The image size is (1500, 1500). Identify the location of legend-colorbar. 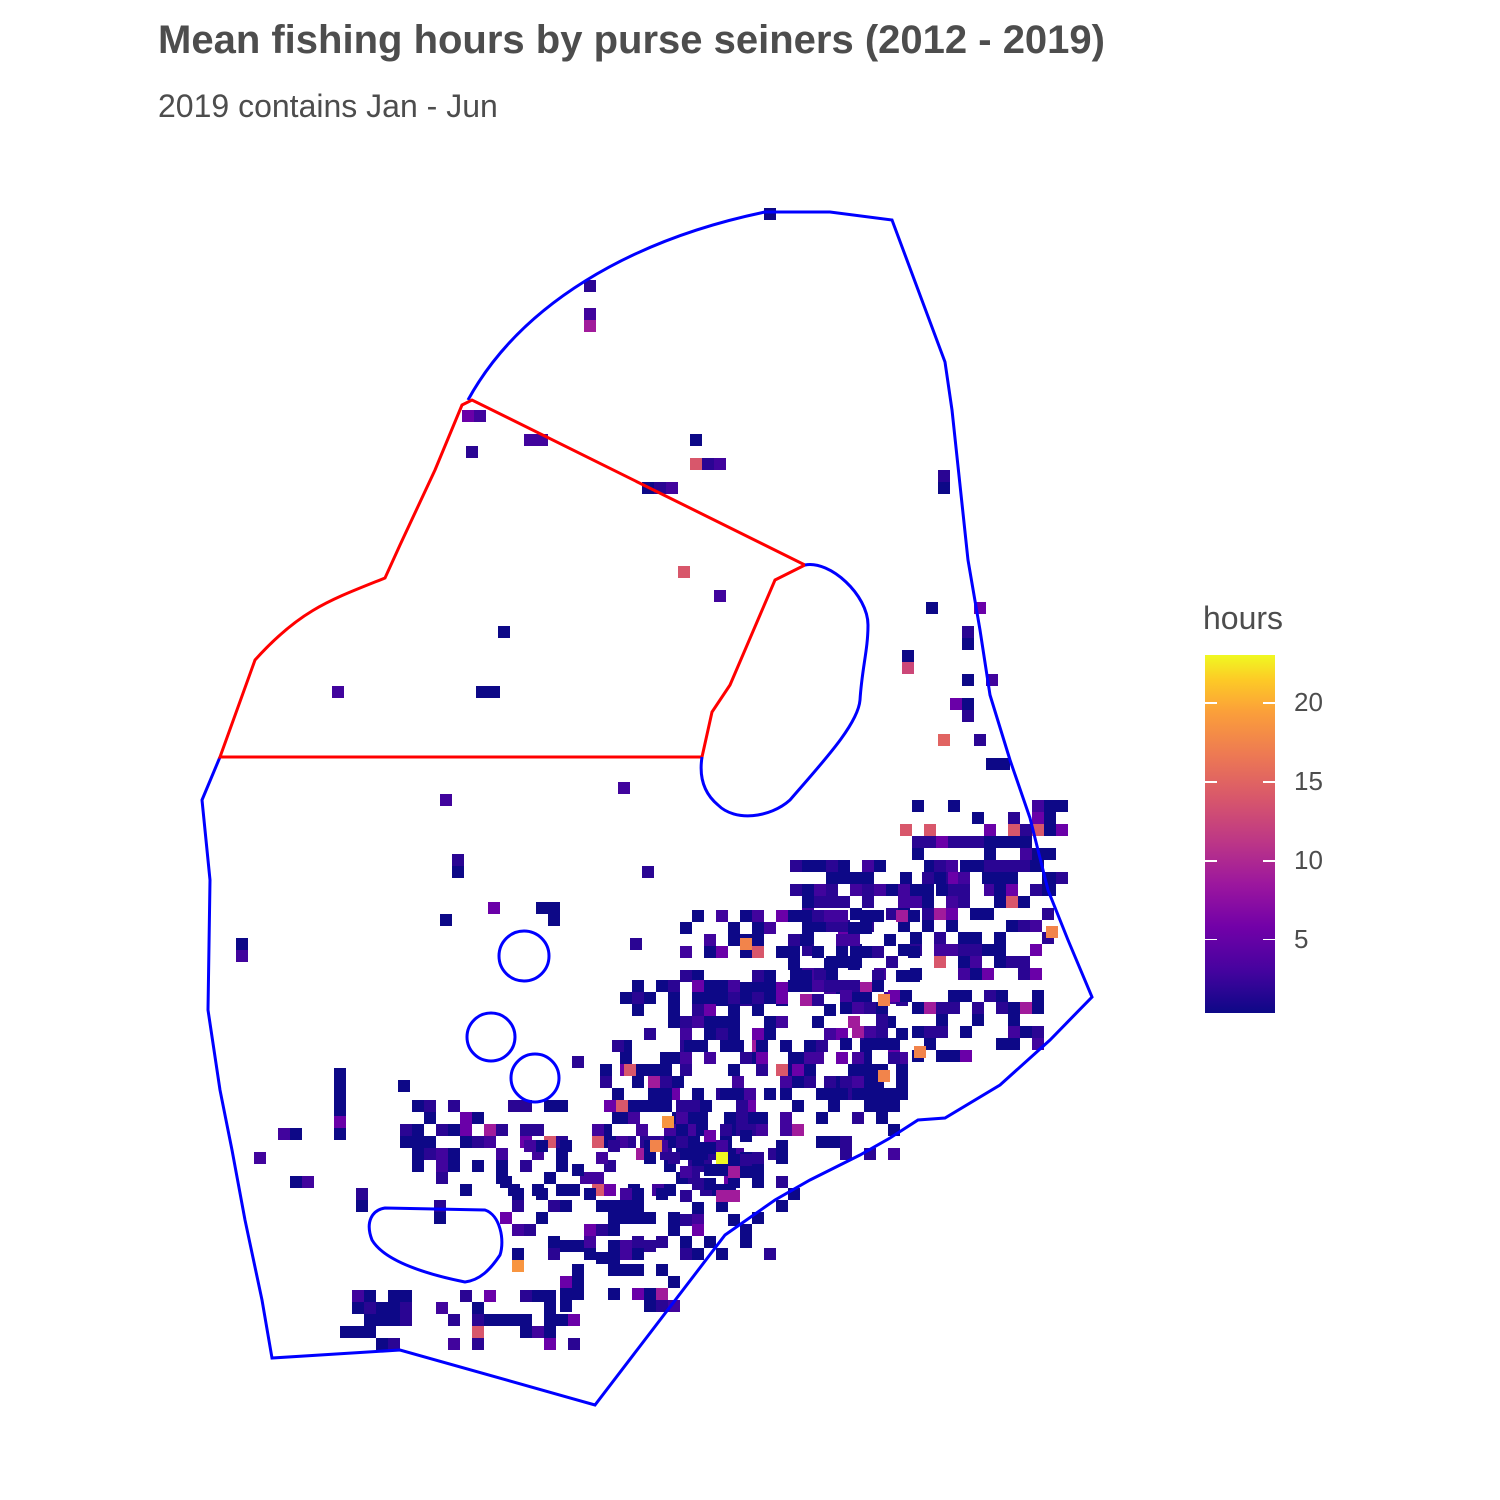
(1240, 834).